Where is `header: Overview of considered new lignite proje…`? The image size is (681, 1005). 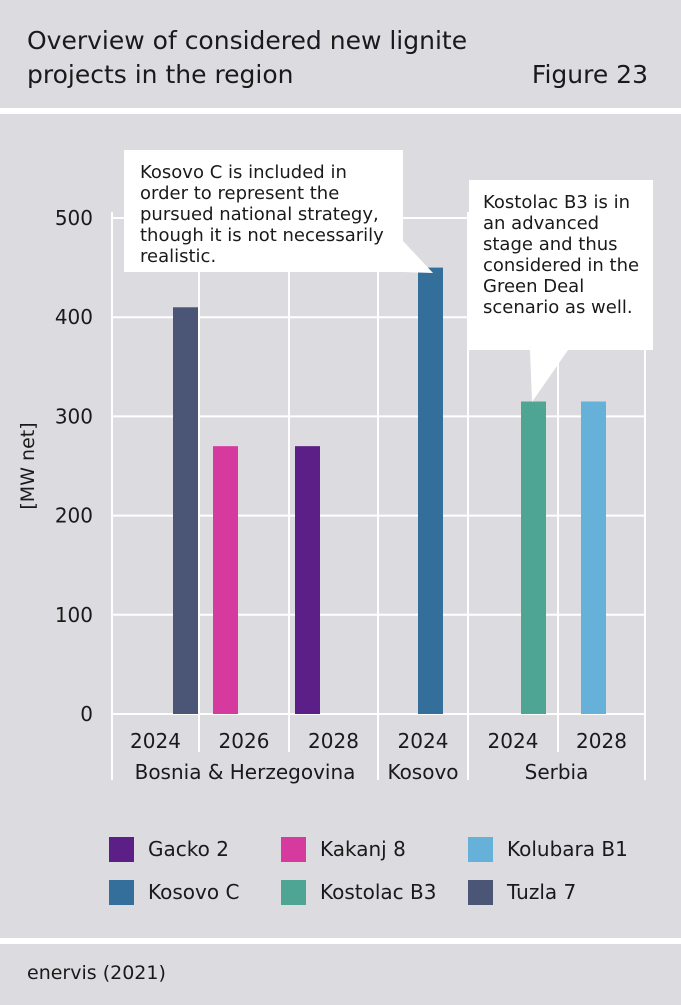 header: Overview of considered new lignite proje… is located at coordinates (340, 54).